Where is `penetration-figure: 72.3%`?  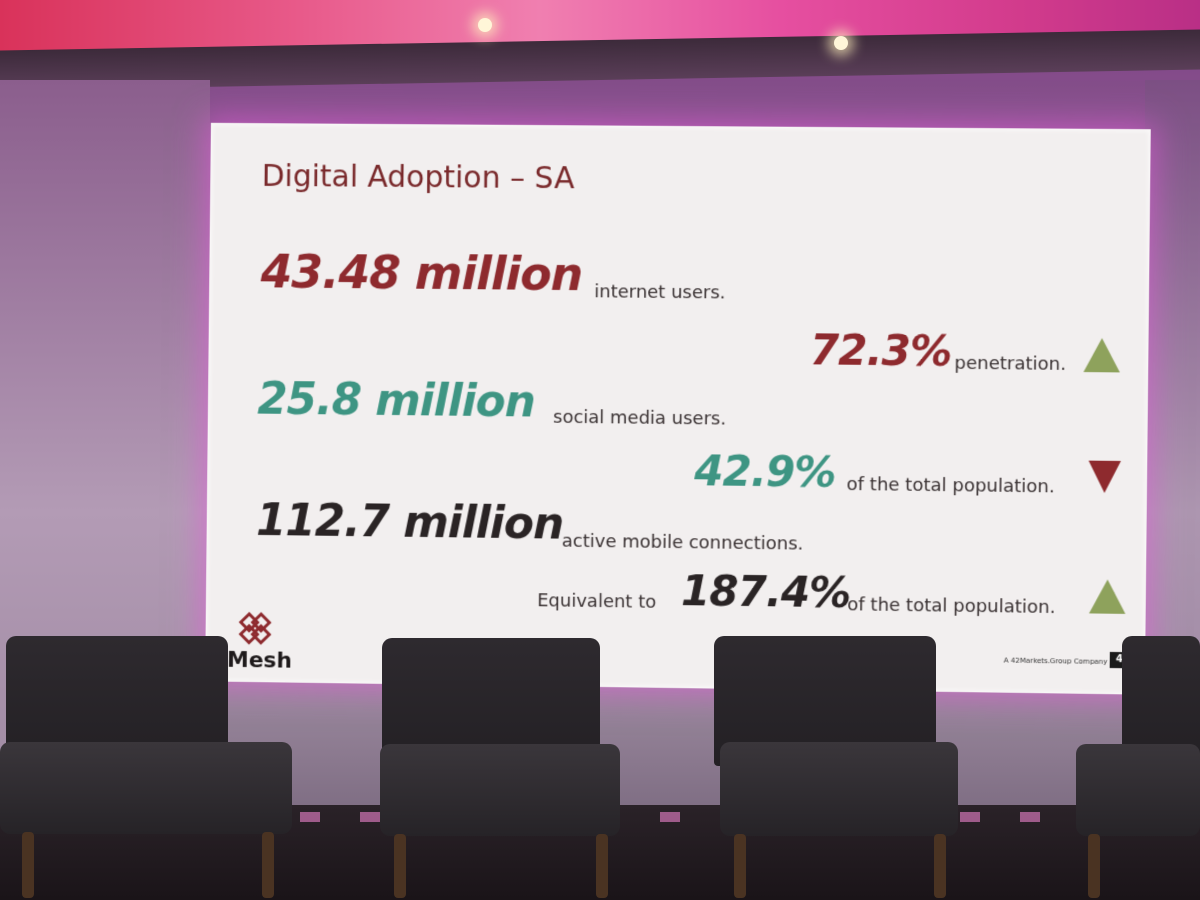
penetration-figure: 72.3% is located at coordinates (880, 350).